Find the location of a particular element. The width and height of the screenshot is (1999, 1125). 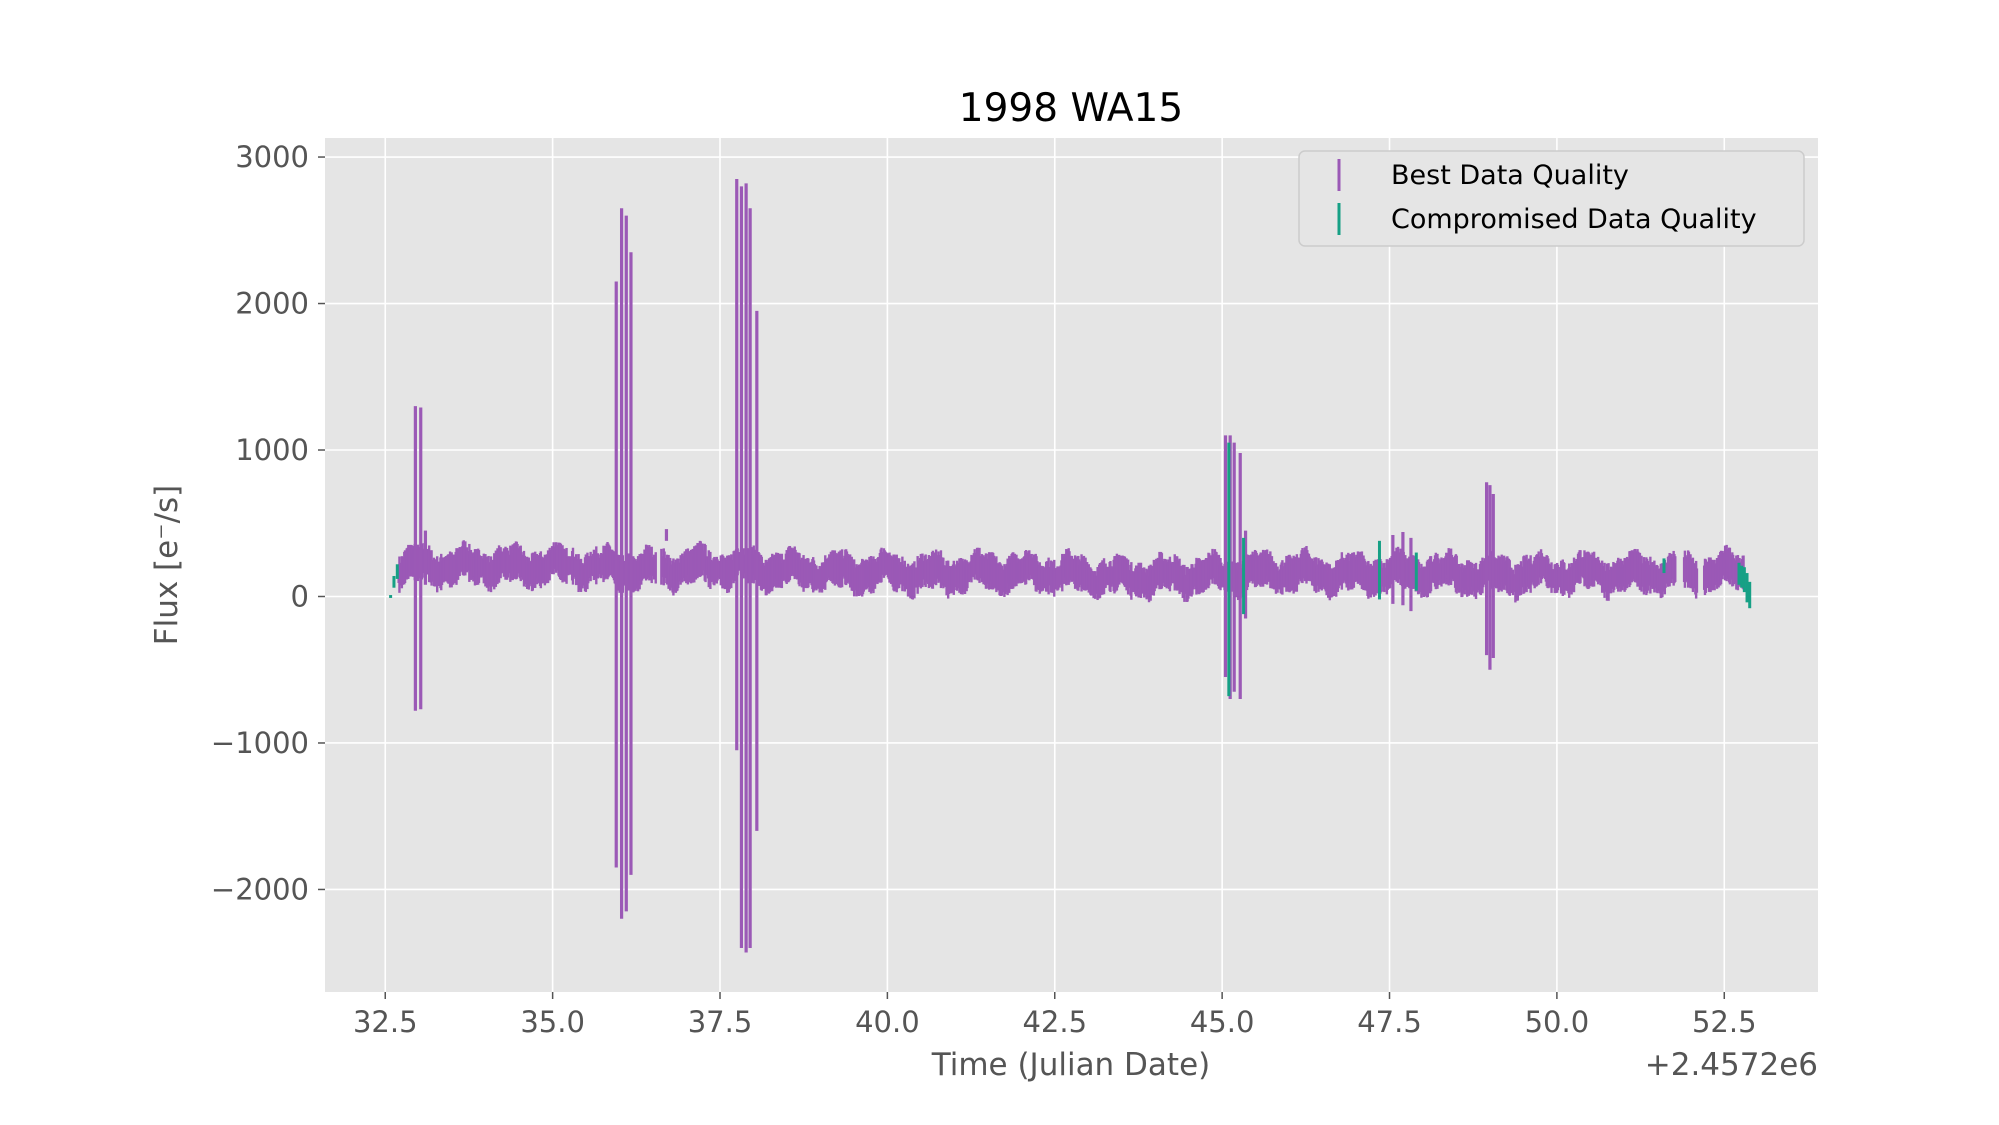

x-tick-label: 47.5 is located at coordinates (1389, 1022).